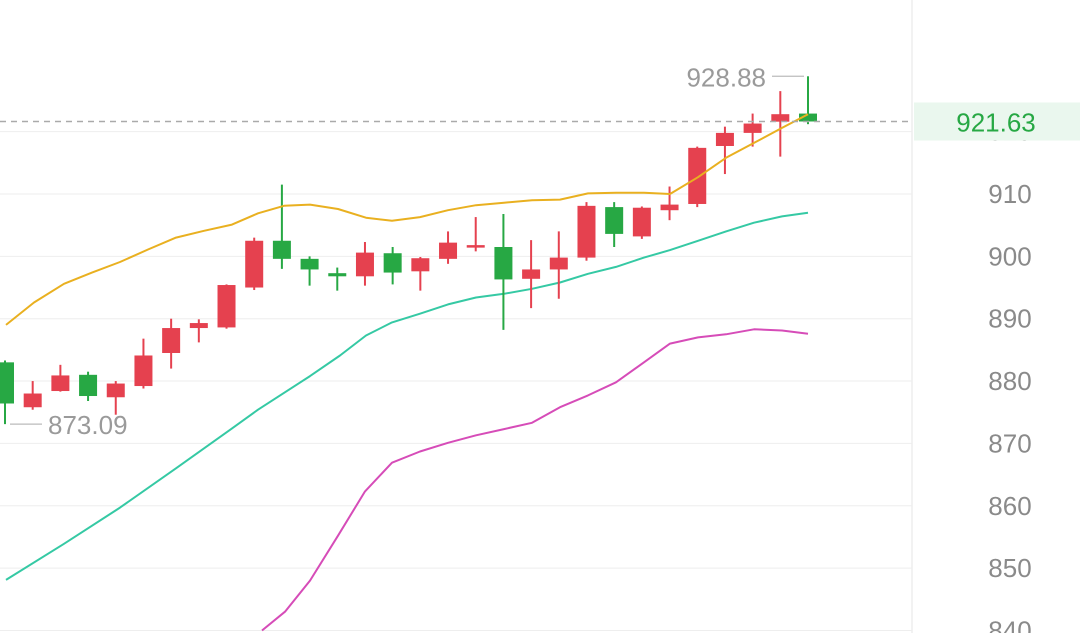 The image size is (1080, 633). Describe the element at coordinates (1009, 568) in the screenshot. I see `y-tick-label: 850` at that location.